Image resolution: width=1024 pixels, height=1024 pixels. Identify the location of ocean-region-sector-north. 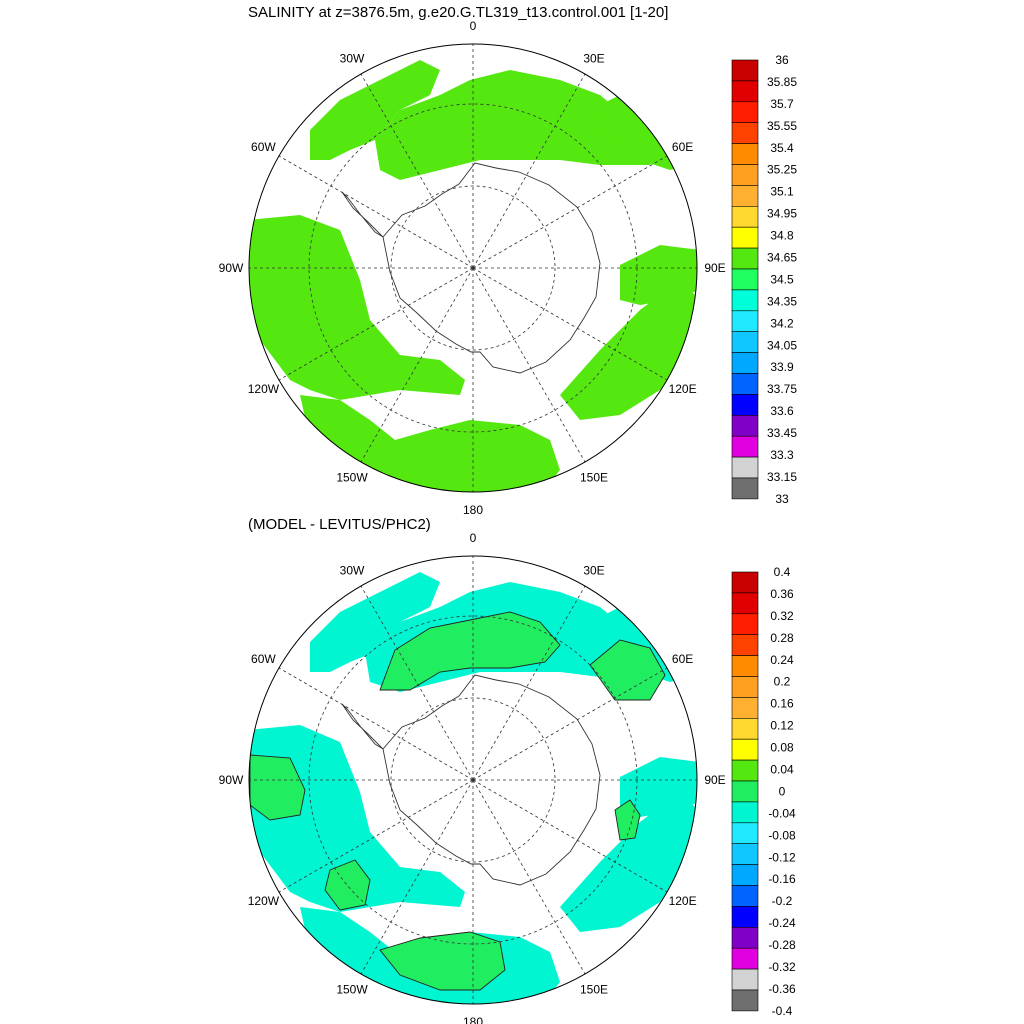
(517, 125).